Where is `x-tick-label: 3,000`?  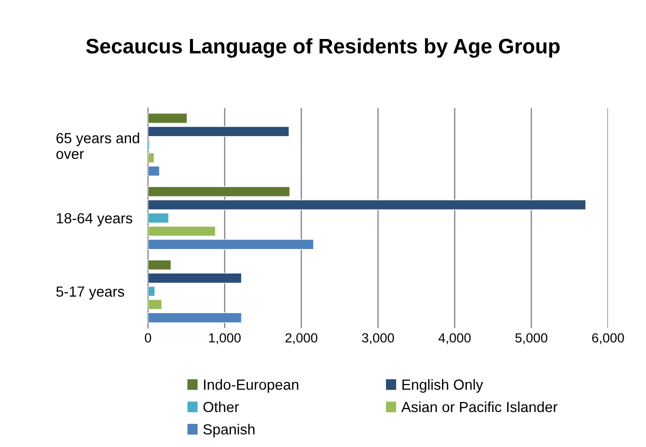 x-tick-label: 3,000 is located at coordinates (378, 338).